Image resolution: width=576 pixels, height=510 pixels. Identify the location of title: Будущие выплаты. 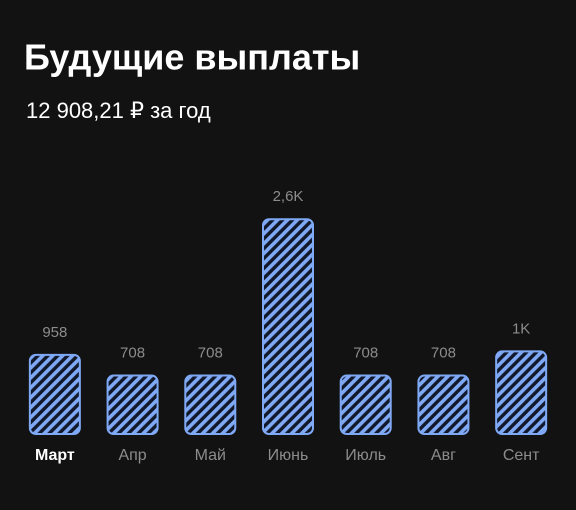
(192, 57).